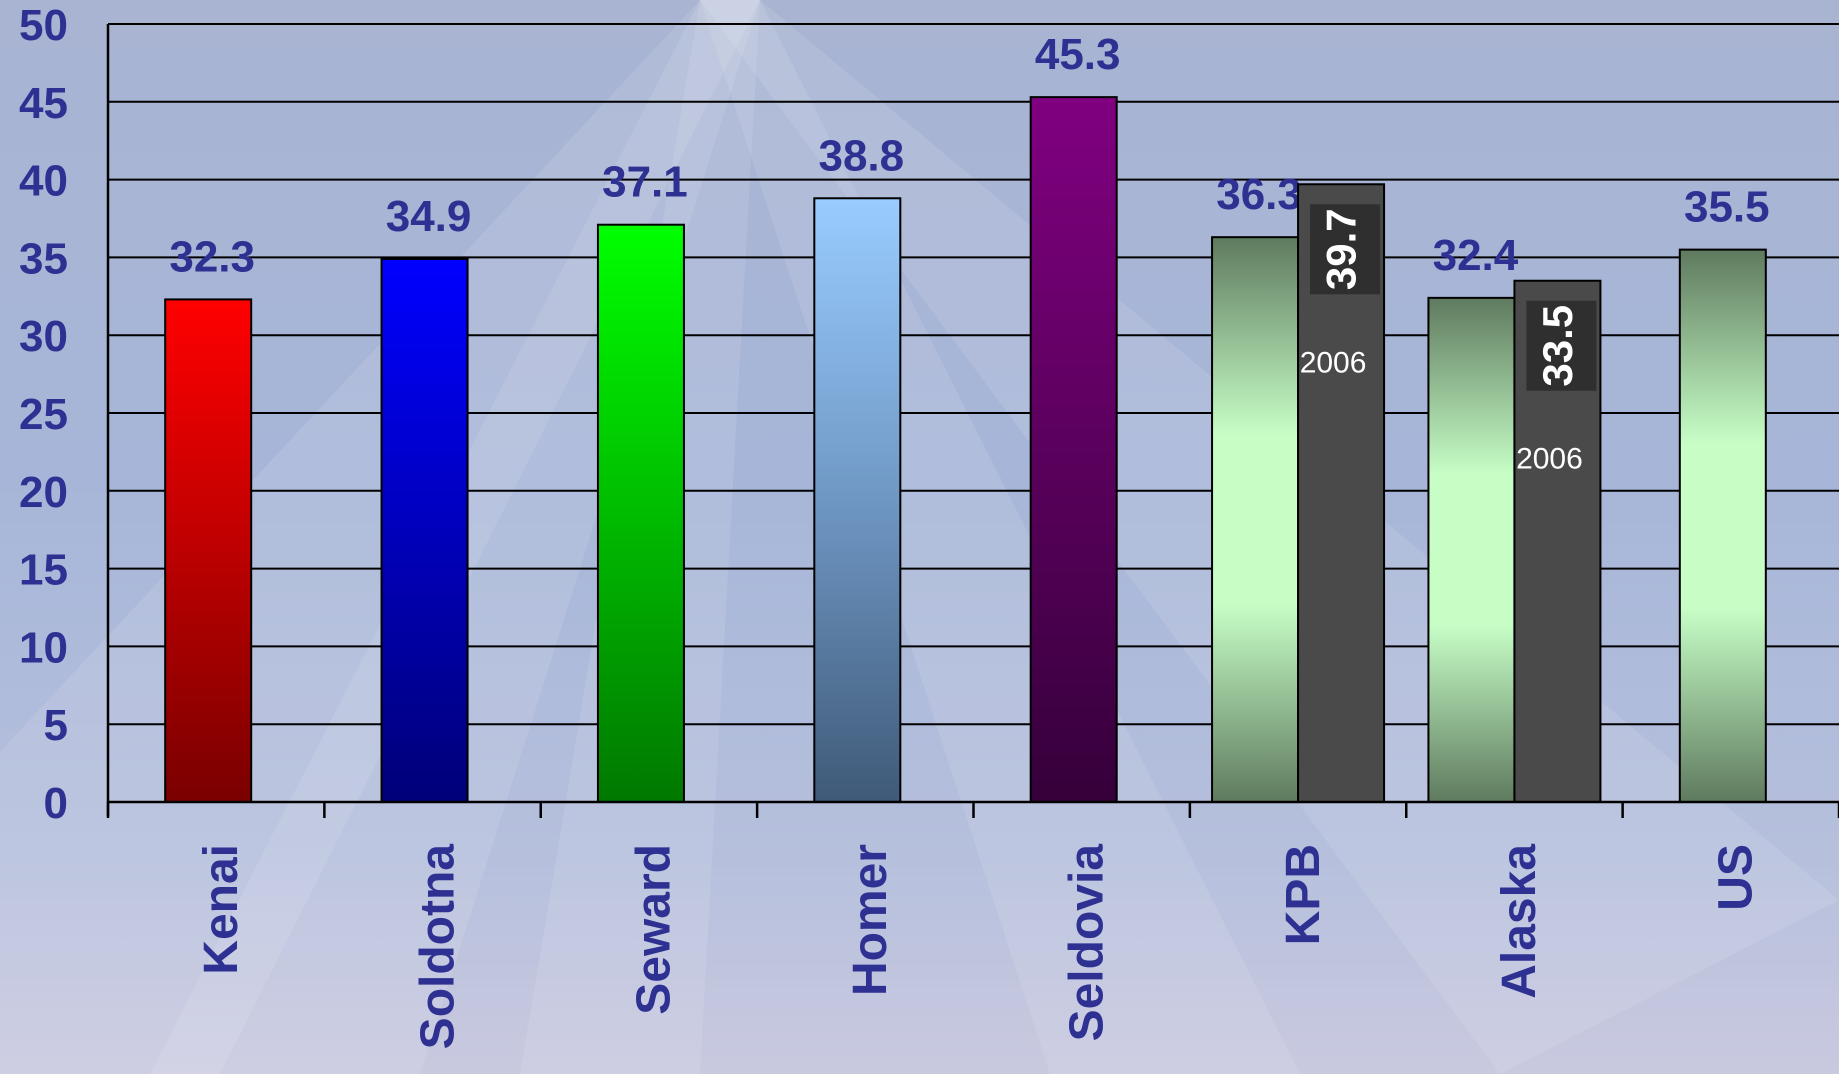 The width and height of the screenshot is (1839, 1074). I want to click on y-tick-label: 20, so click(43, 492).